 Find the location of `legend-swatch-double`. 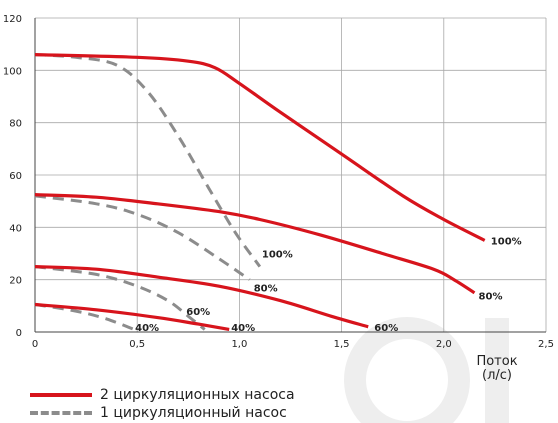

legend-swatch-double is located at coordinates (61, 395).